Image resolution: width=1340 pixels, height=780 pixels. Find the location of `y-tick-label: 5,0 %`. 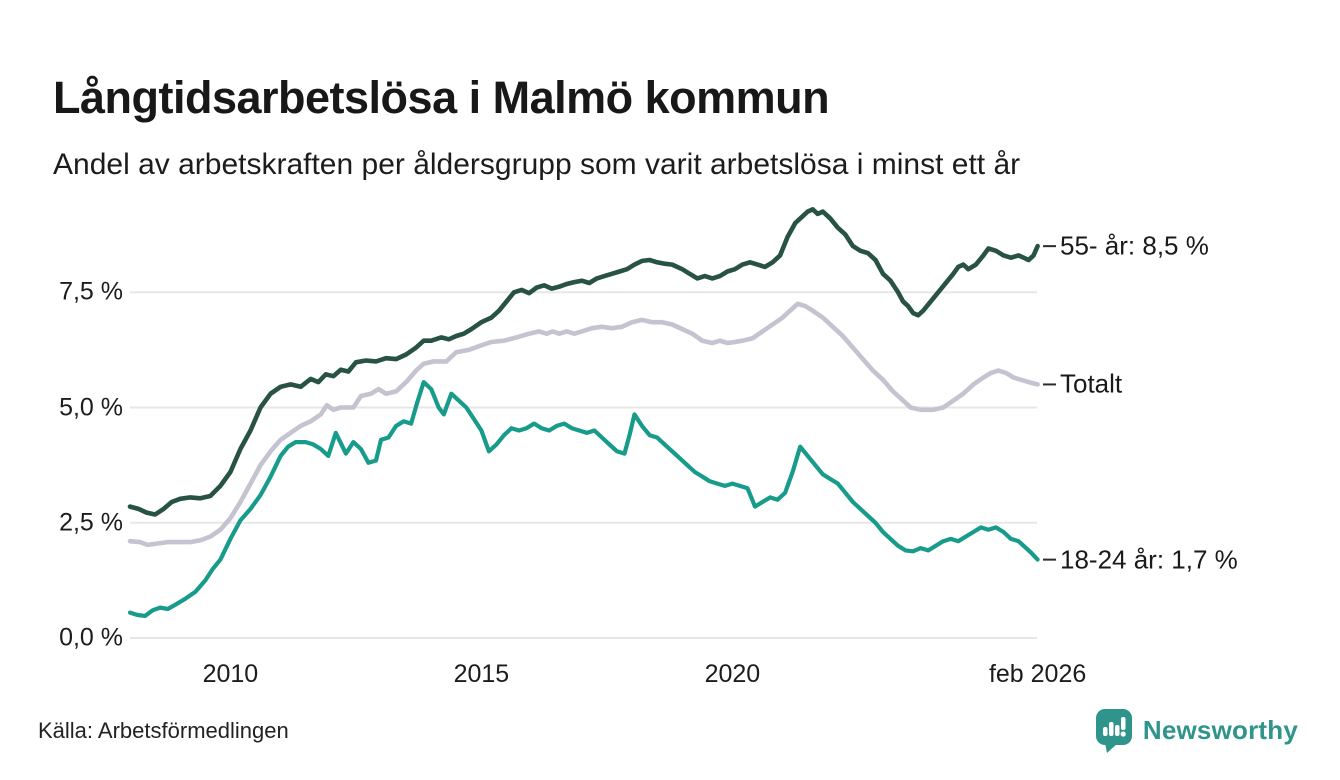

y-tick-label: 5,0 % is located at coordinates (91, 407).